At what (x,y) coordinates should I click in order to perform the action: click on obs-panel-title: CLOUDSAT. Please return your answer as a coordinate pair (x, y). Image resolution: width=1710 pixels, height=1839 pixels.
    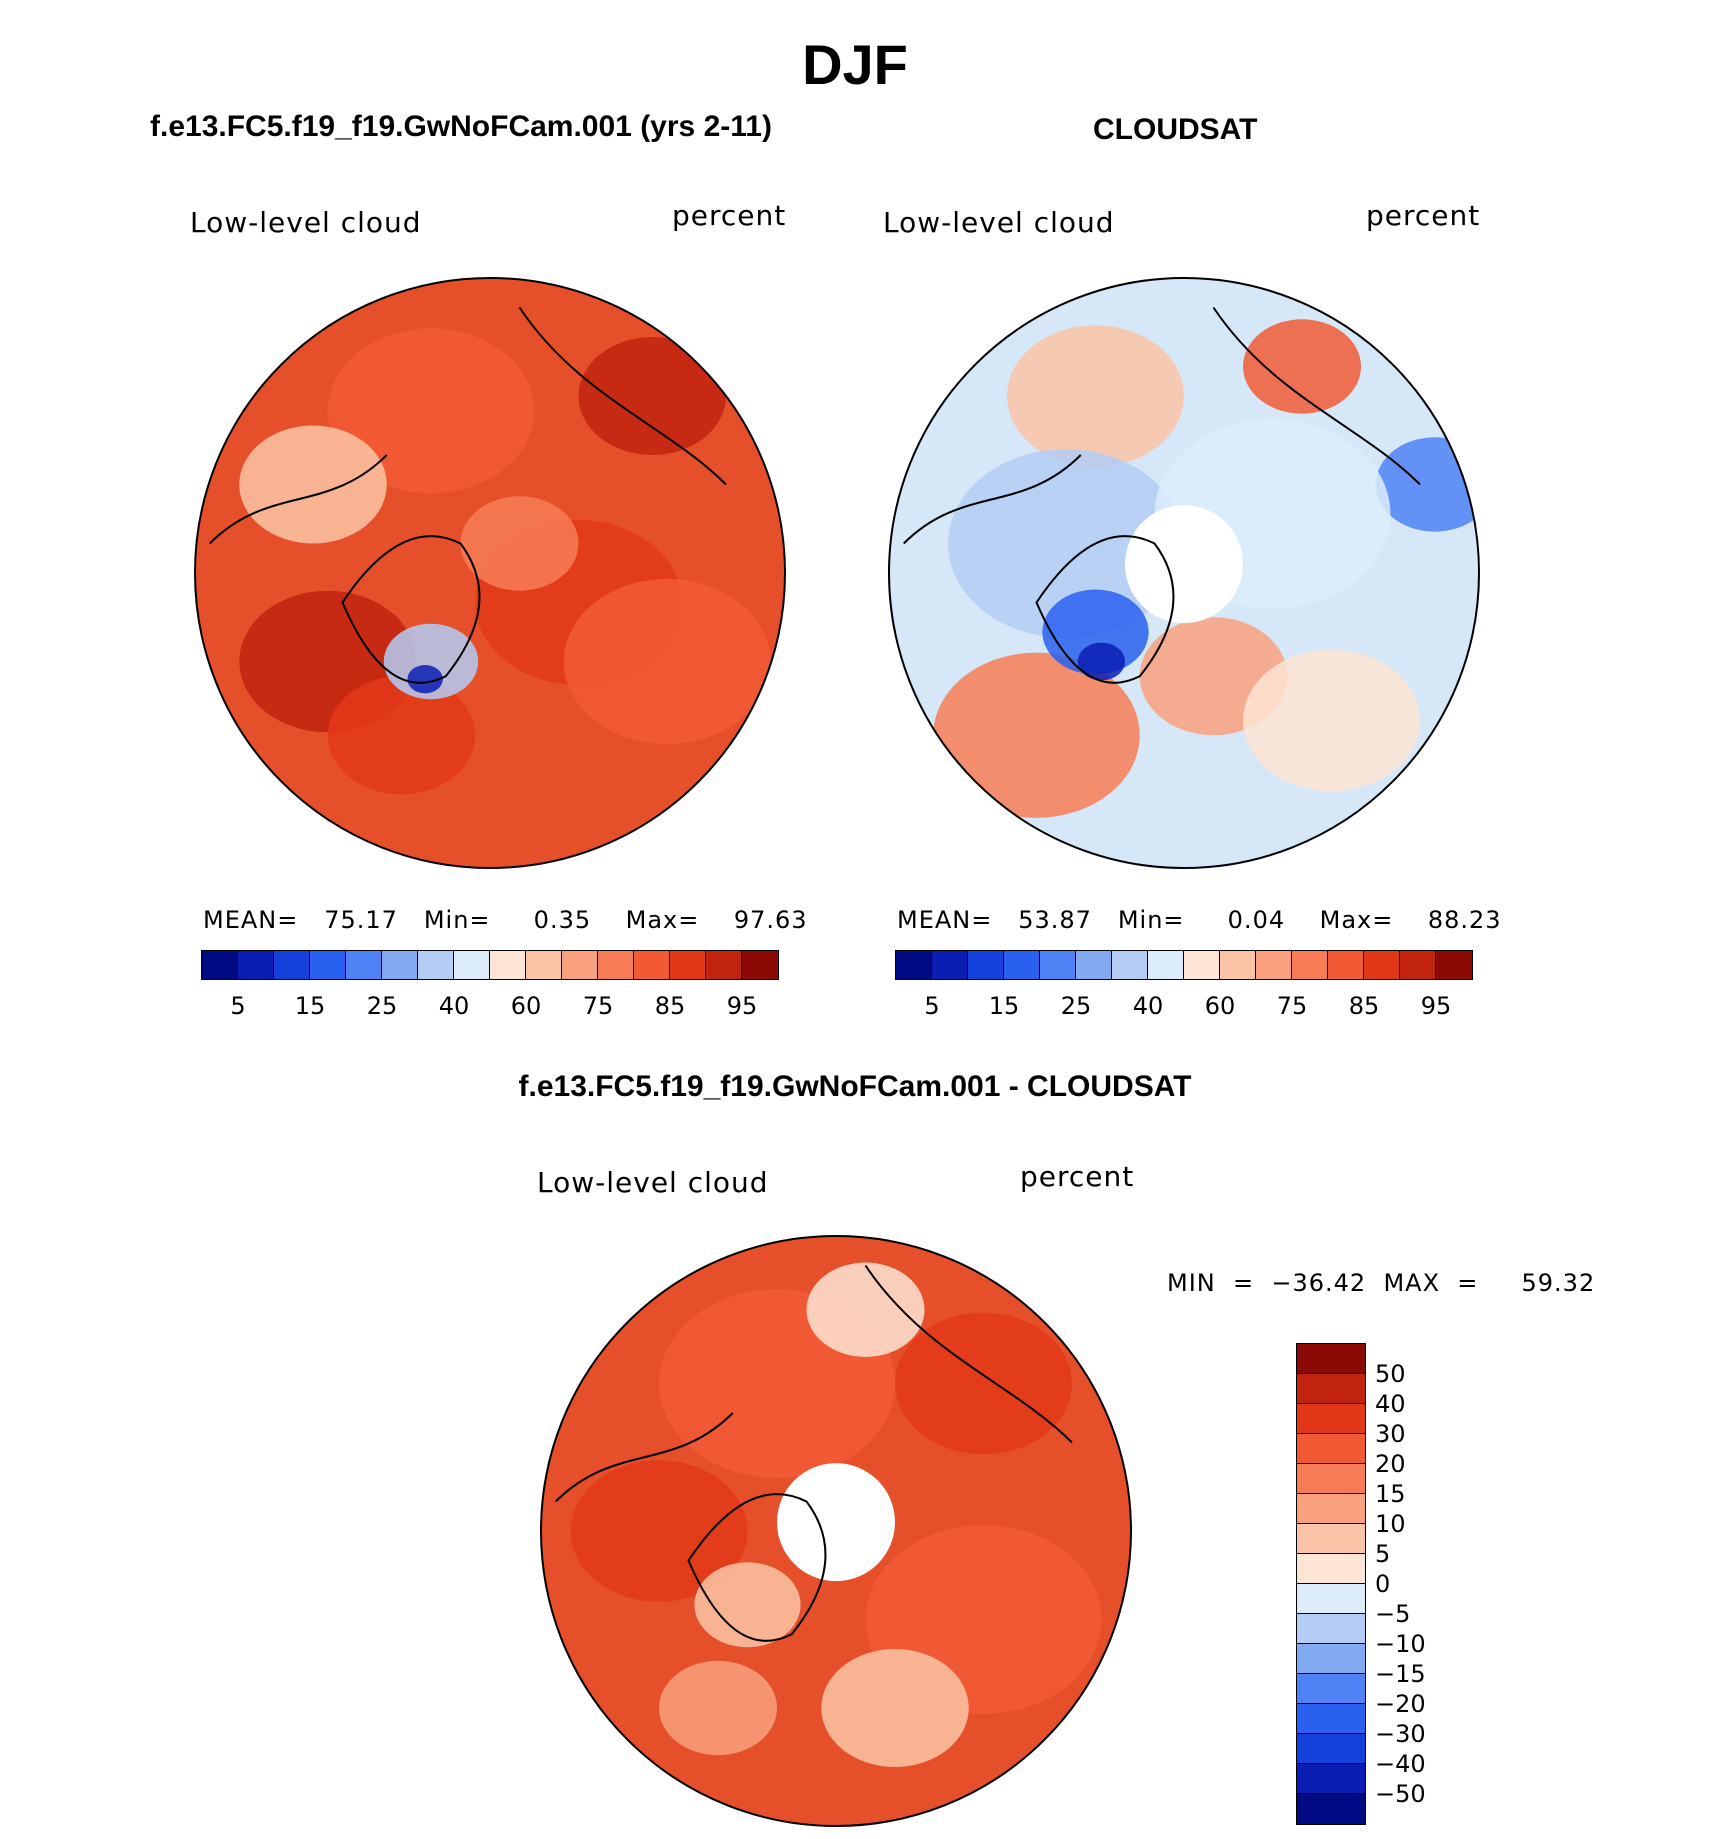
    Looking at the image, I should click on (1175, 129).